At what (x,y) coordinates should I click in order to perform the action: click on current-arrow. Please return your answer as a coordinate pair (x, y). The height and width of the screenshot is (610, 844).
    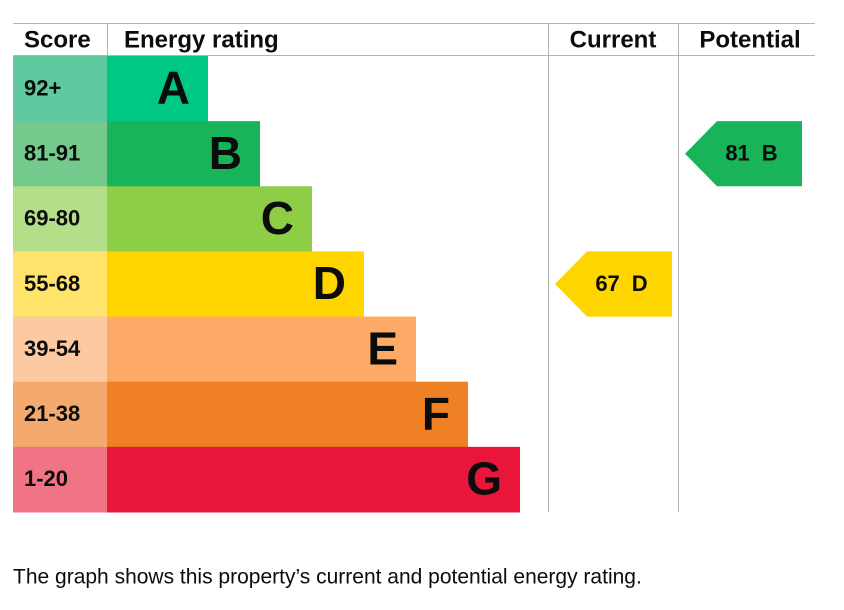
    Looking at the image, I should click on (613, 284).